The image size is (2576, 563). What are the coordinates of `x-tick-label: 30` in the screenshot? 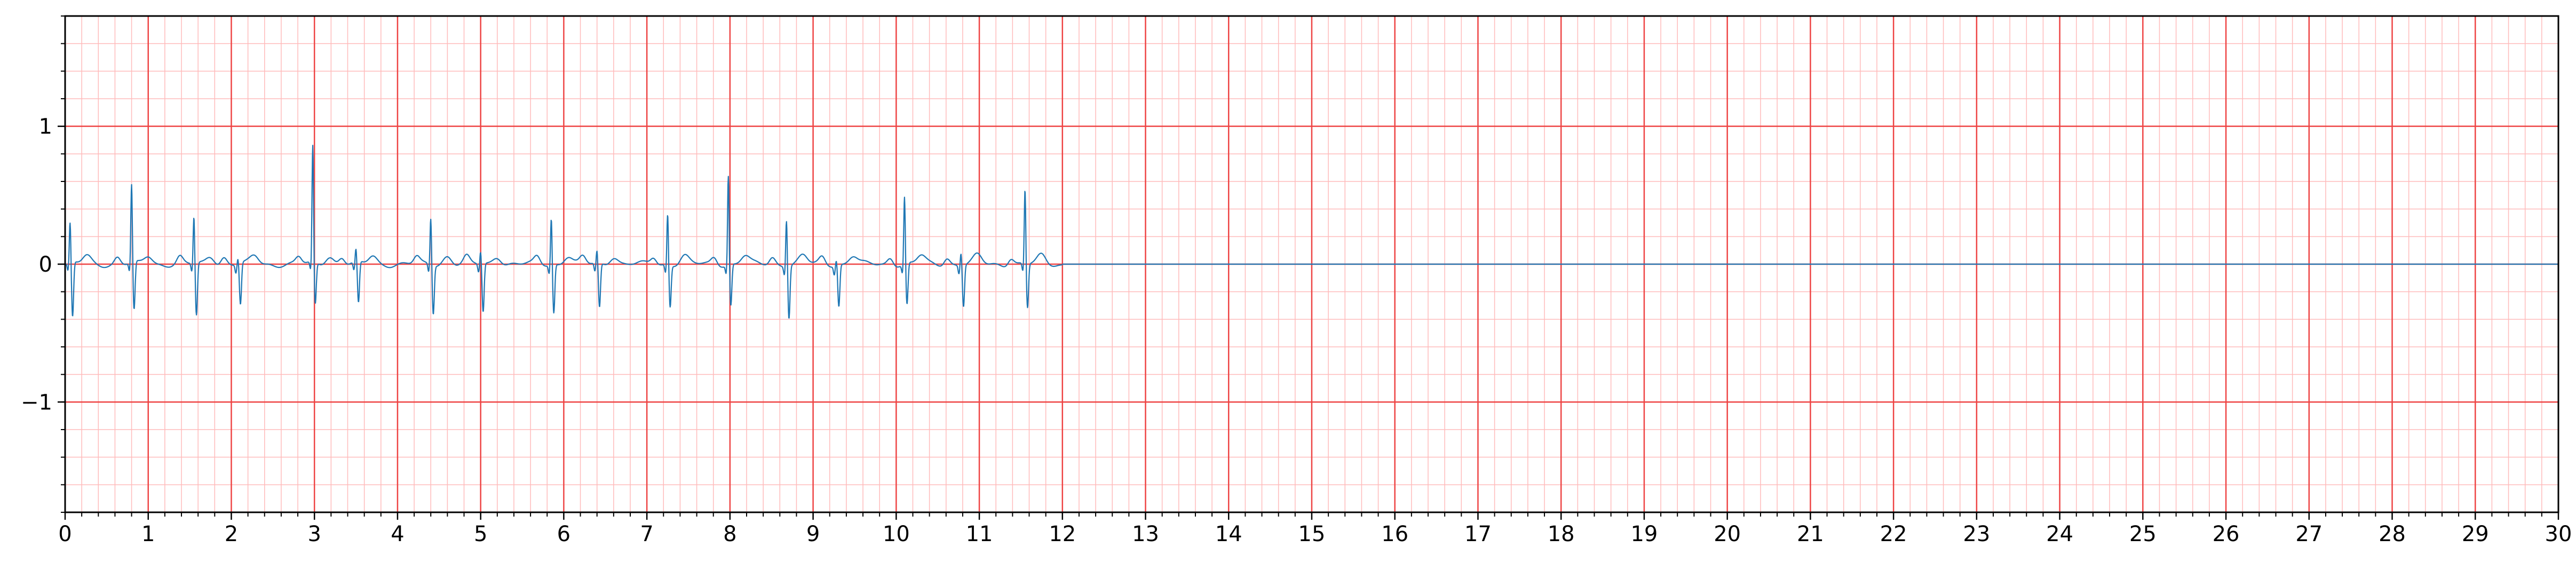 It's located at (2558, 534).